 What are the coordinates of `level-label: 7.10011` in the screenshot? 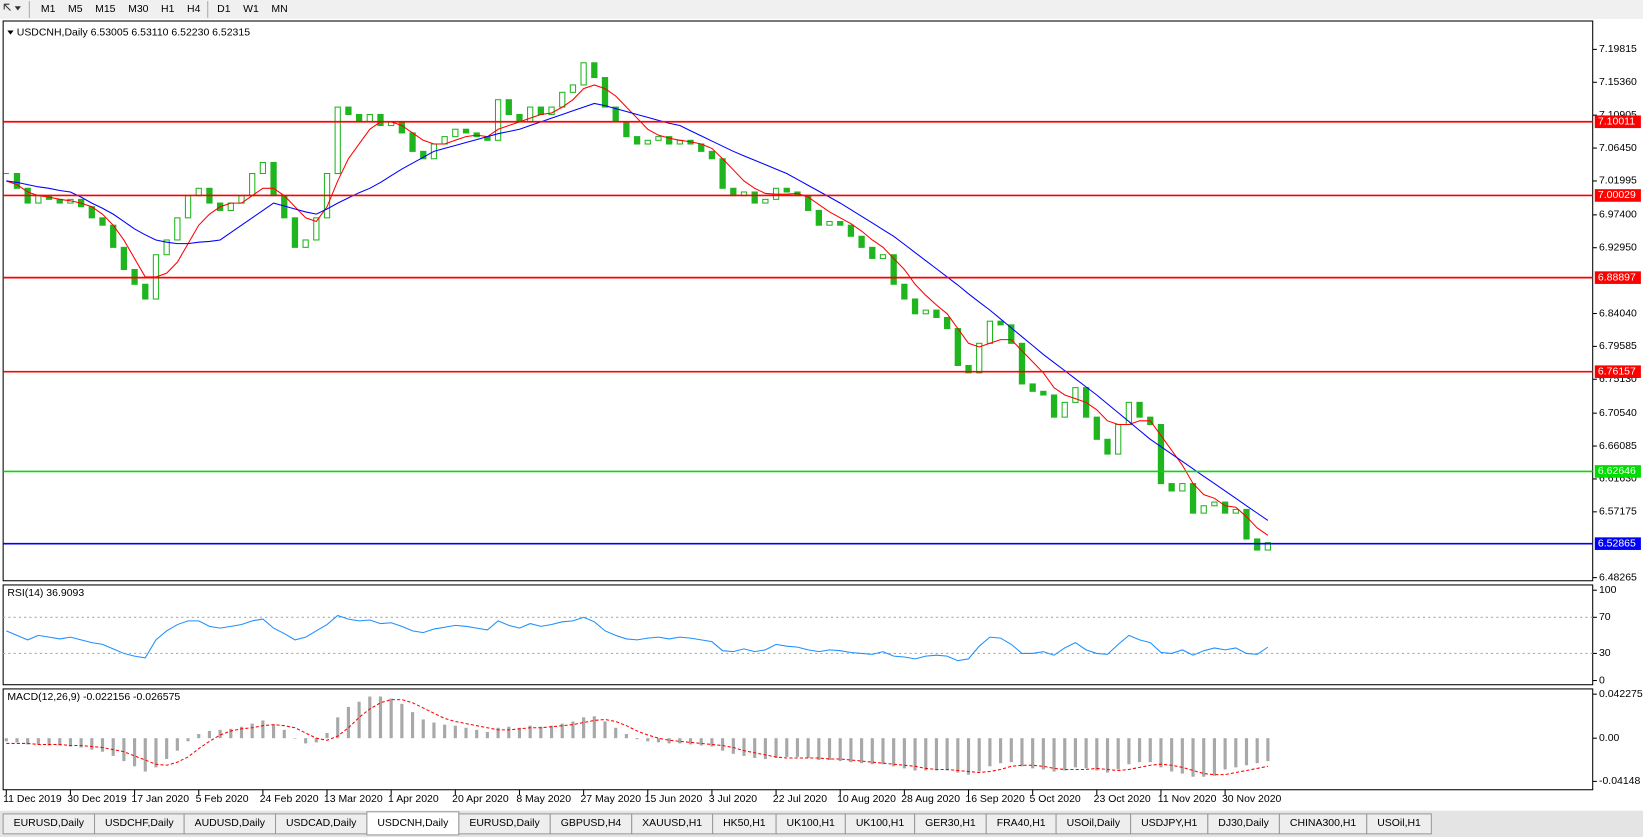 It's located at (1616, 122).